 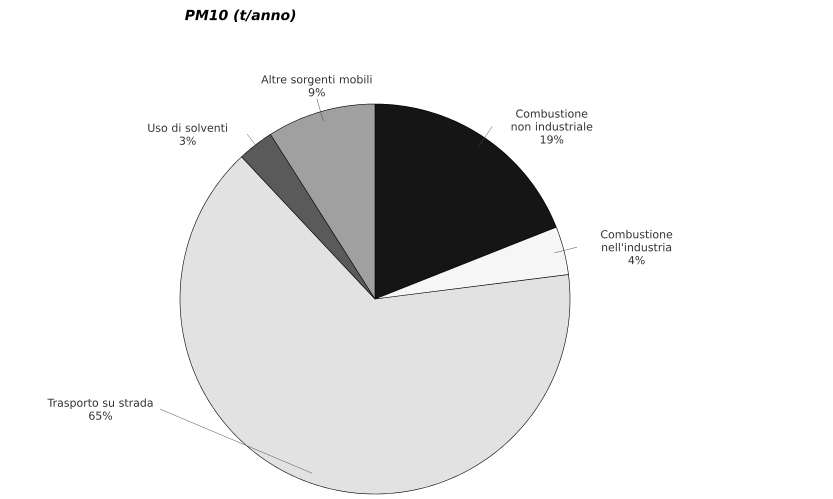 I want to click on chart-title: PM10 (t/anno), so click(x=240, y=16).